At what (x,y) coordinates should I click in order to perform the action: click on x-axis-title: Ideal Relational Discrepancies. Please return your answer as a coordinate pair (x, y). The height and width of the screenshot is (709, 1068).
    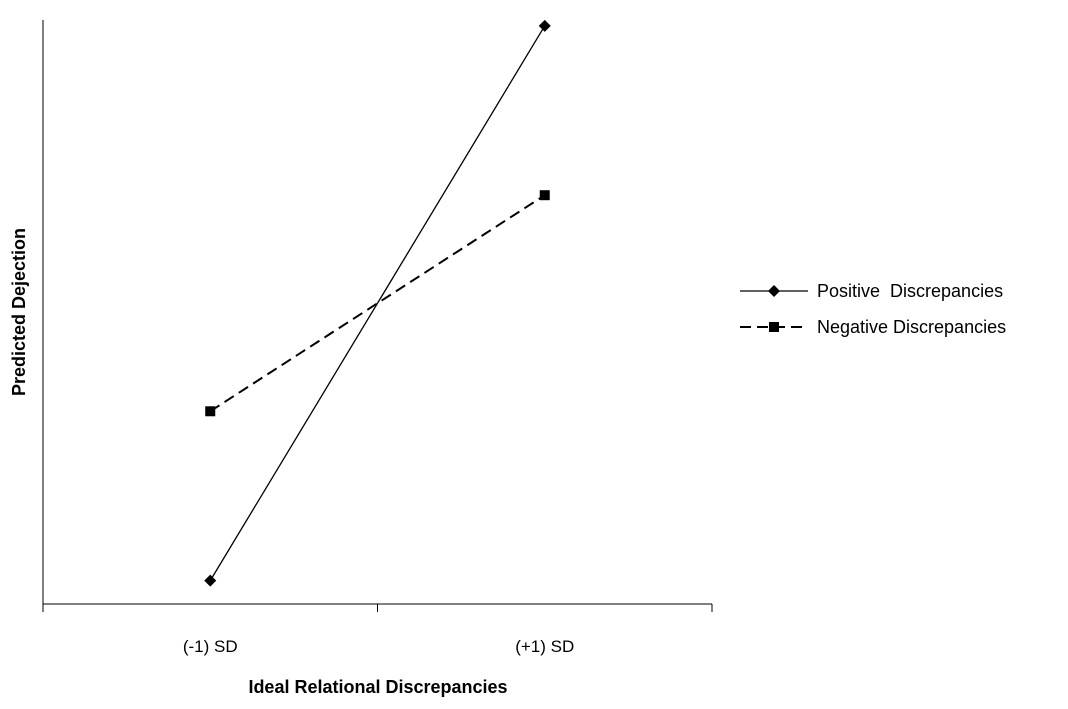
    Looking at the image, I should click on (377, 687).